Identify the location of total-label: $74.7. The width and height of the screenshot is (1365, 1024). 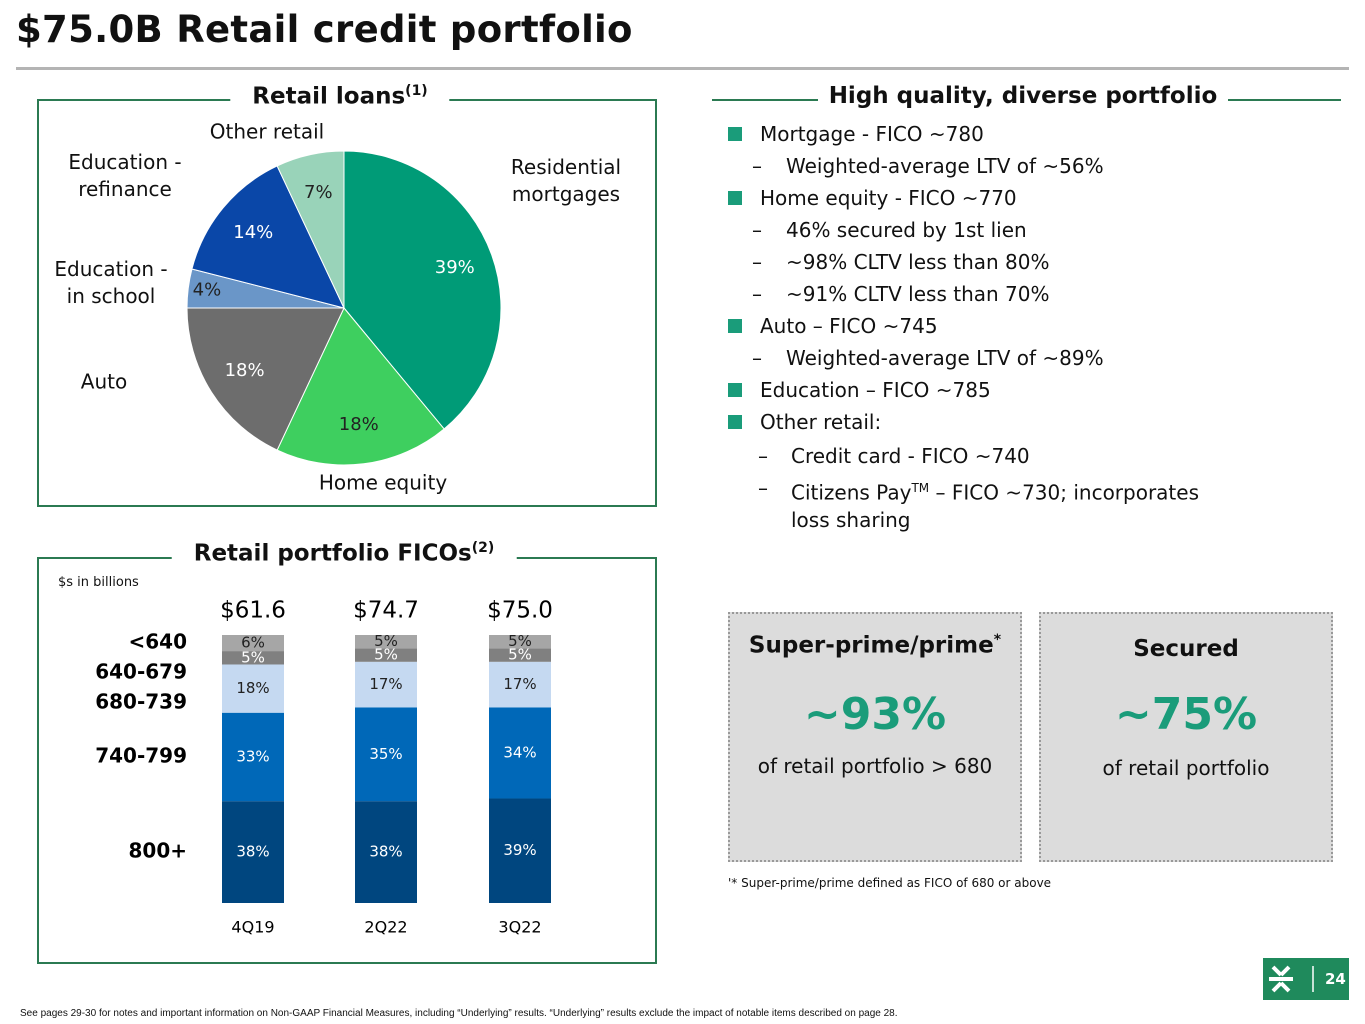
(386, 611).